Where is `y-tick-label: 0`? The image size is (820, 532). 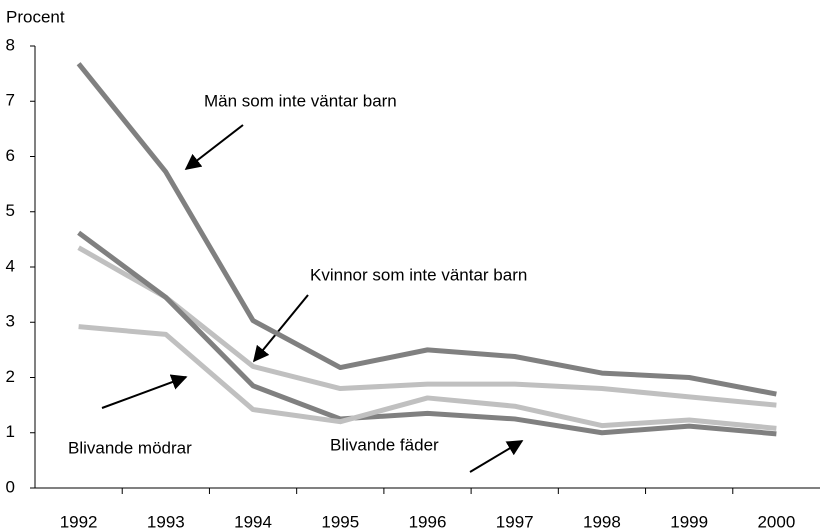 y-tick-label: 0 is located at coordinates (10, 486).